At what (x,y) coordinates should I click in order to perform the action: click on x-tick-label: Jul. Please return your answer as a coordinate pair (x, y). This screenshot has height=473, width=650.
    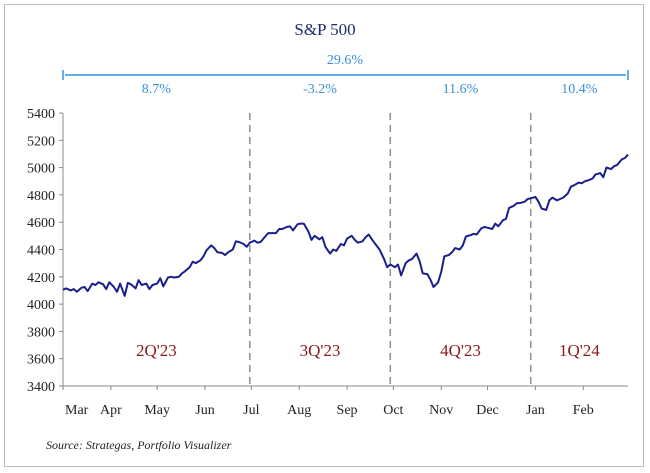
    Looking at the image, I should click on (251, 410).